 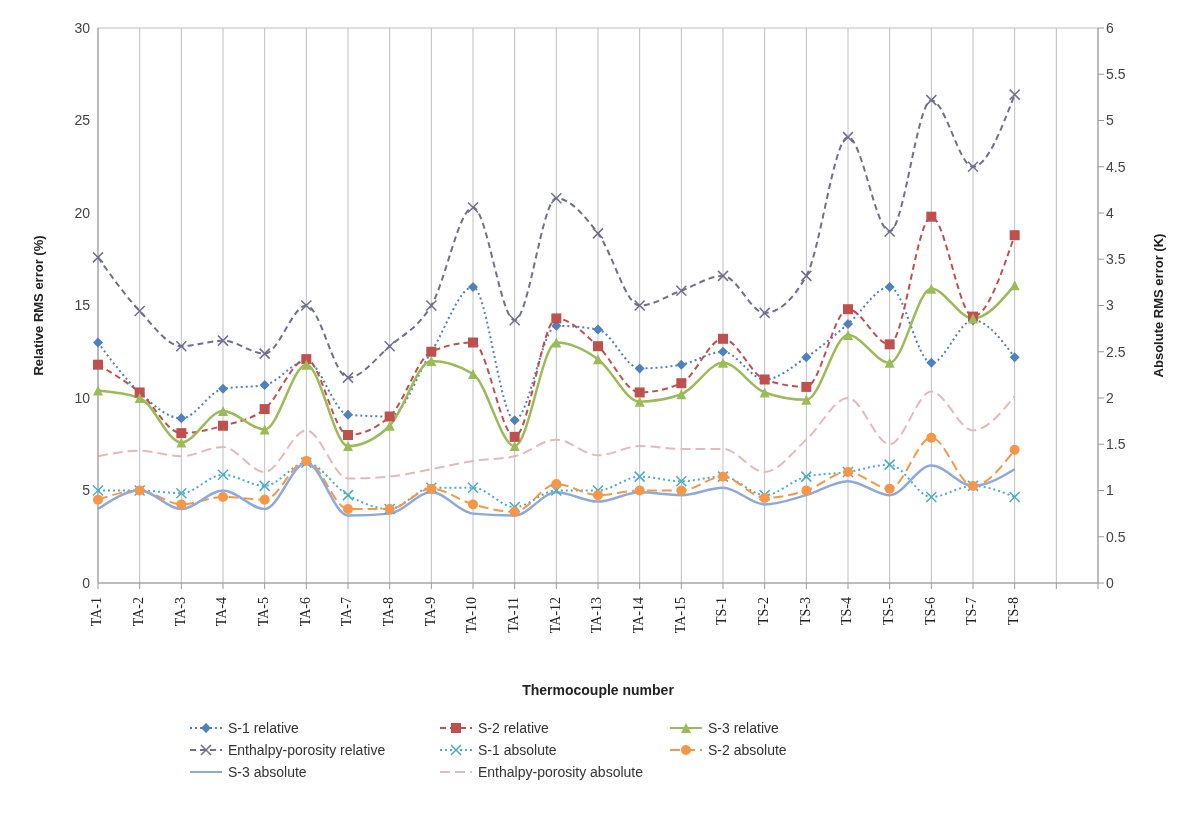 What do you see at coordinates (1110, 120) in the screenshot?
I see `y2-tick-label: 5` at bounding box center [1110, 120].